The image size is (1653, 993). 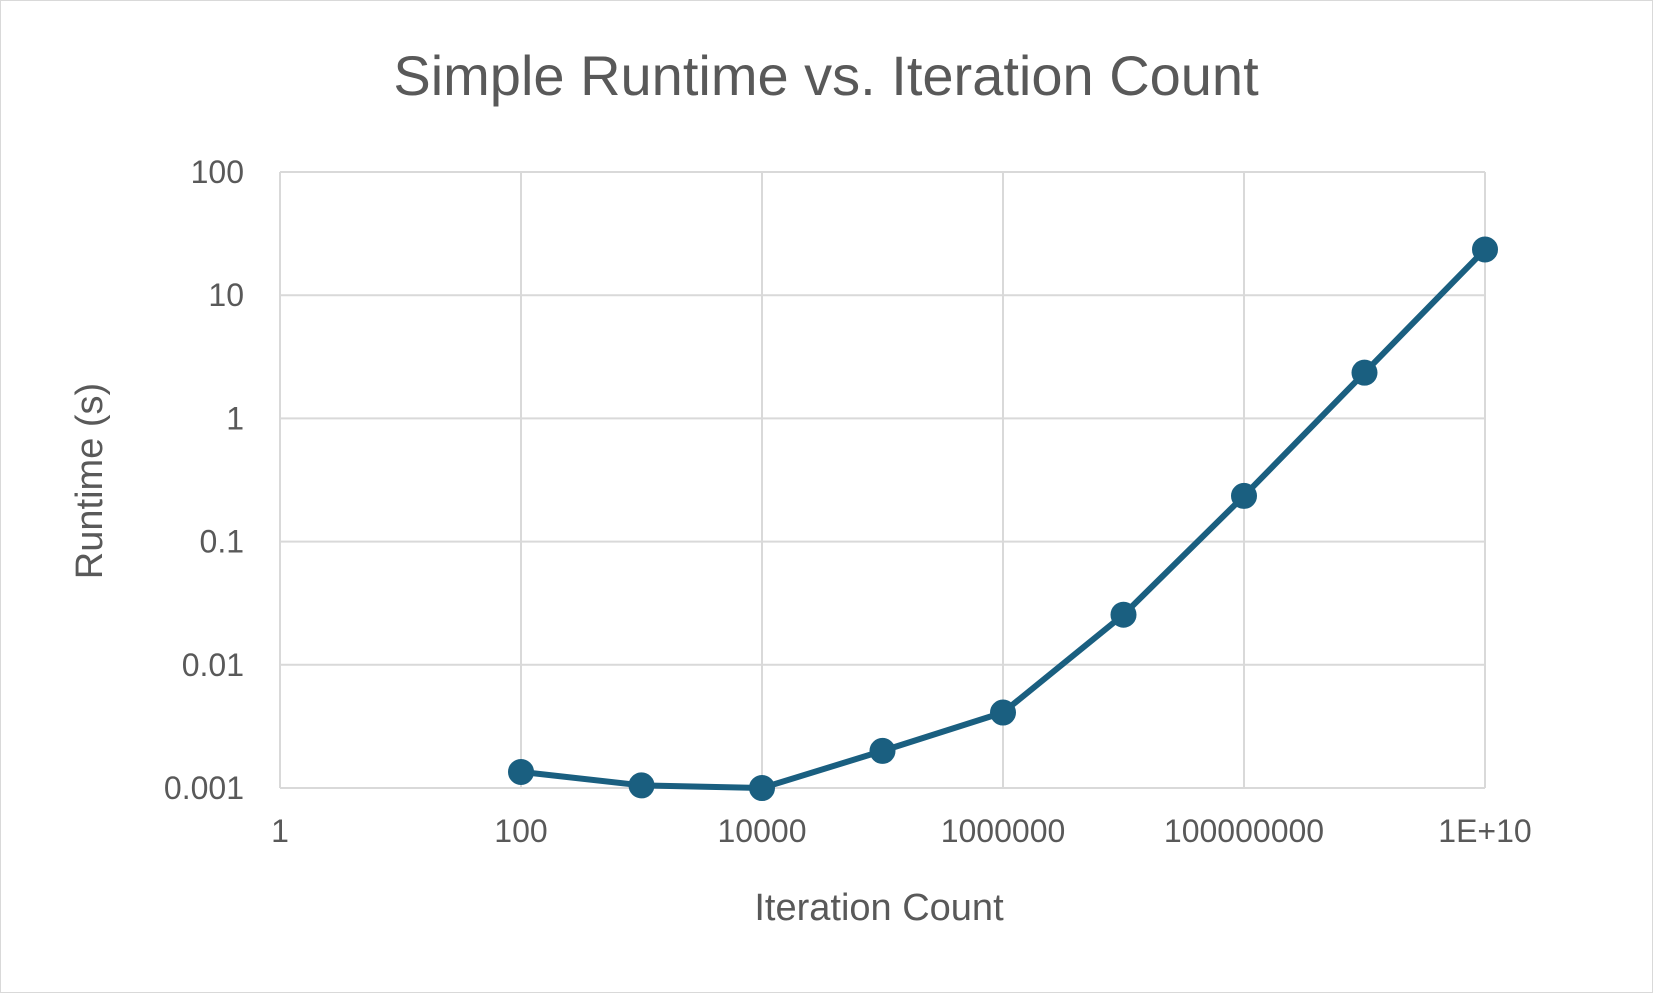 I want to click on y-axis-tick-labels: 0.001 0.01 0.1 1 10 100, so click(x=204, y=480).